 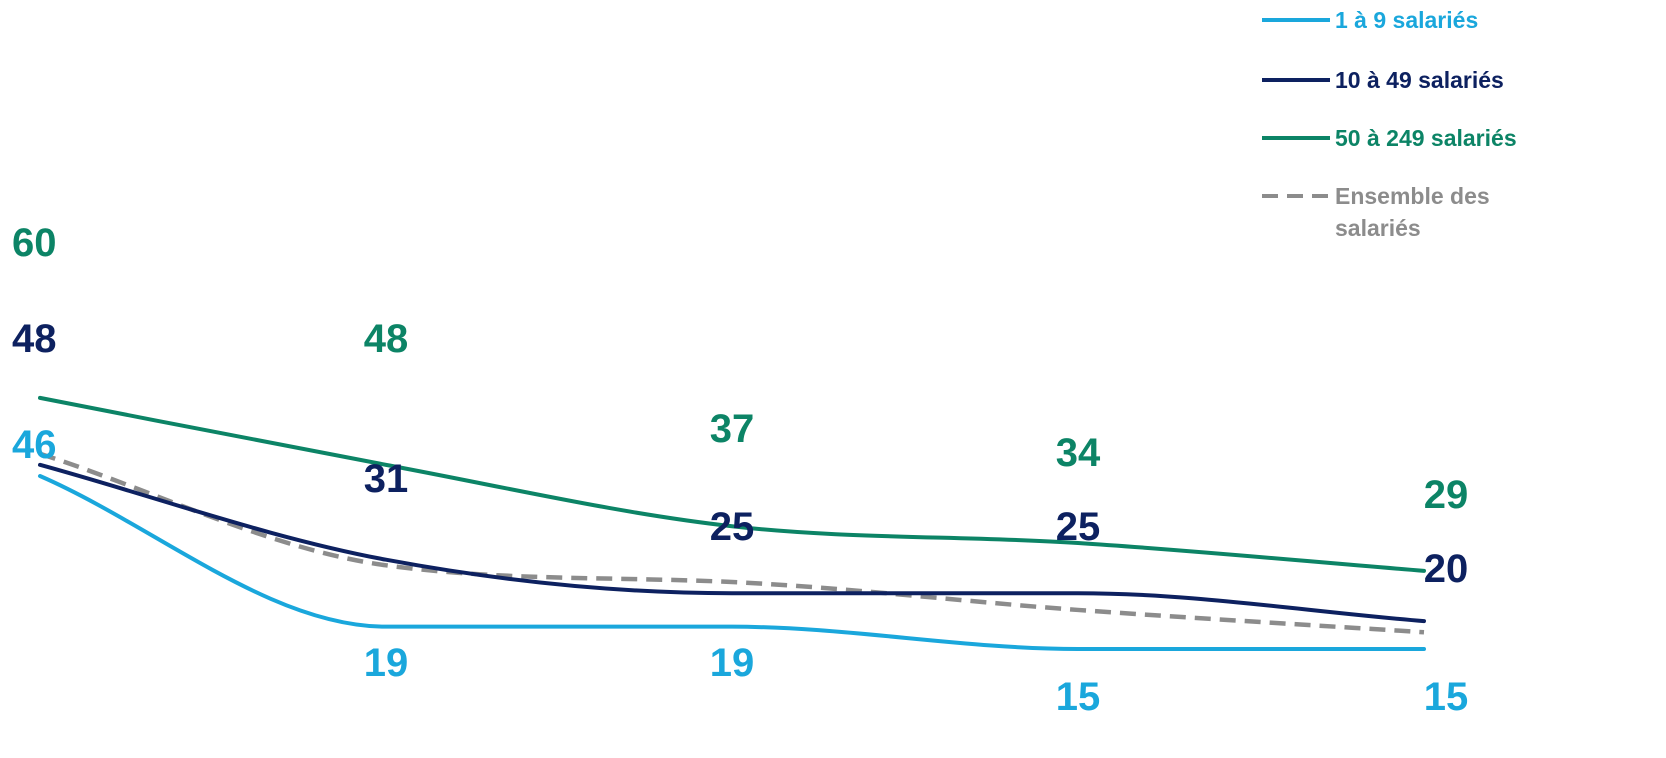 What do you see at coordinates (34, 243) in the screenshot?
I see `data-label-50-a-249-salaries-0: 60` at bounding box center [34, 243].